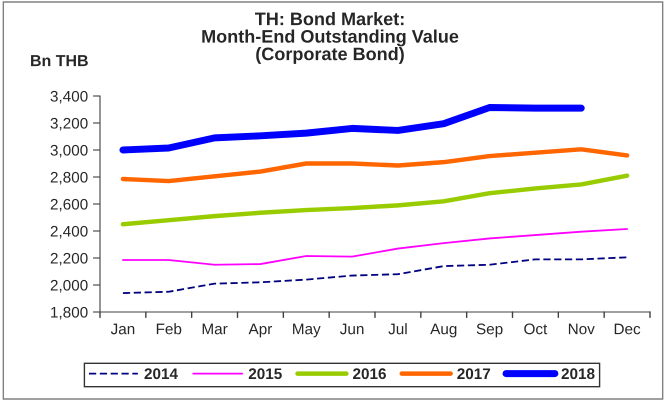 The height and width of the screenshot is (401, 666). Describe the element at coordinates (578, 374) in the screenshot. I see `legend-label: 2018` at that location.